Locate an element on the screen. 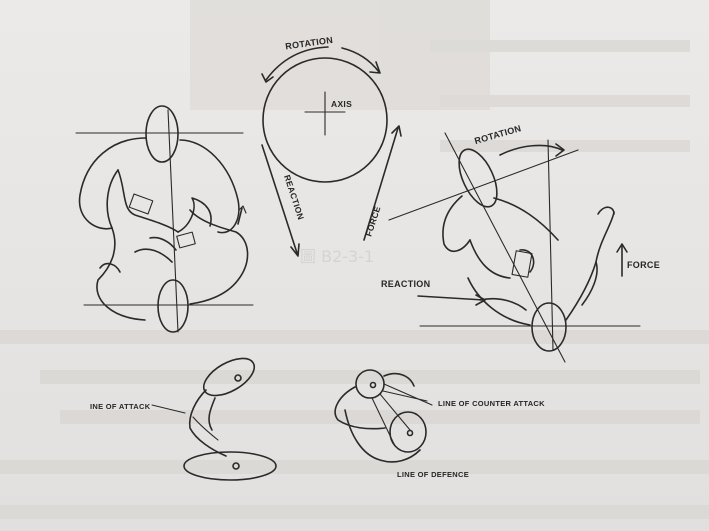 Image resolution: width=709 pixels, height=531 pixels. reaction-arrow-right is located at coordinates (451, 298).